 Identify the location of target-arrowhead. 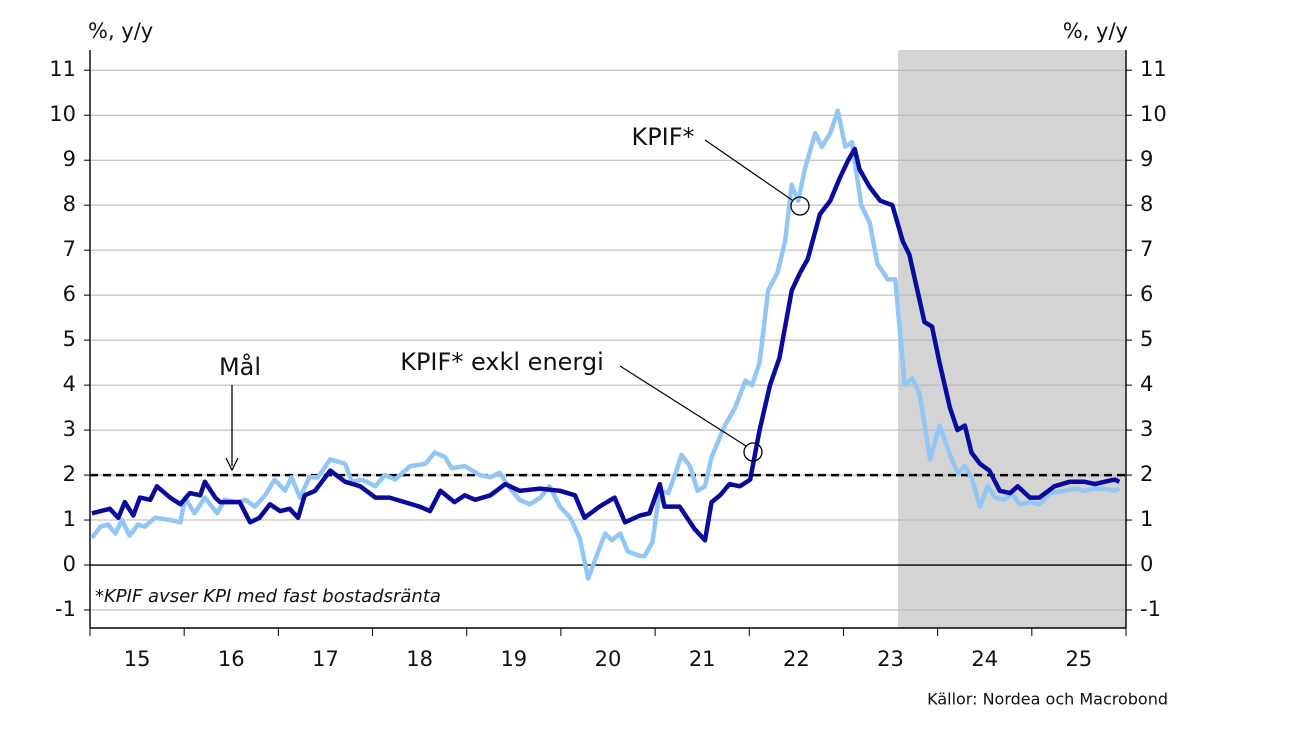
(232, 464).